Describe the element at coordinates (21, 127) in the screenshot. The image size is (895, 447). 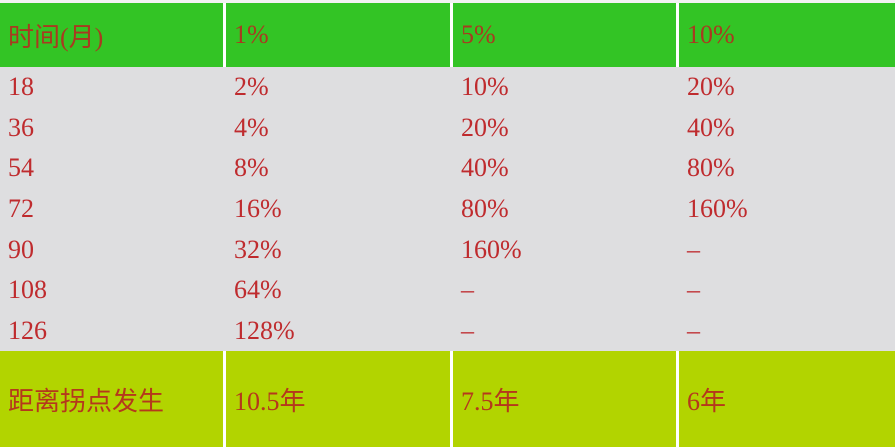
I see `table-cell: 36` at that location.